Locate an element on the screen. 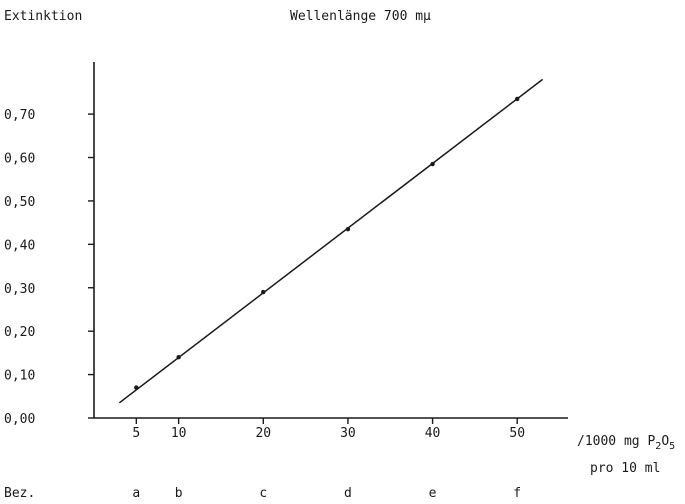 This screenshot has height=504, width=685. y-axis-label: Extinktion is located at coordinates (43, 16).